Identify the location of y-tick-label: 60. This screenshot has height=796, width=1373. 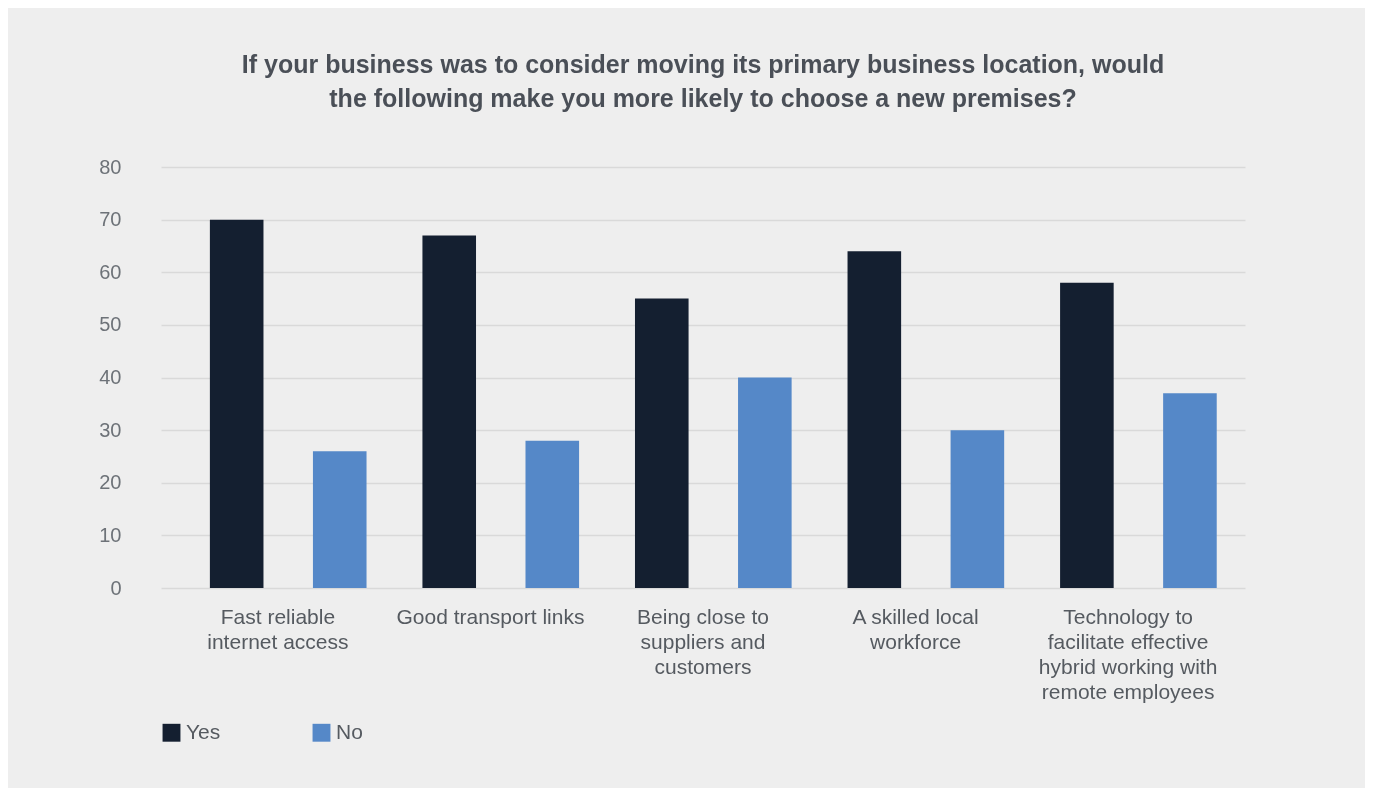
(110, 271).